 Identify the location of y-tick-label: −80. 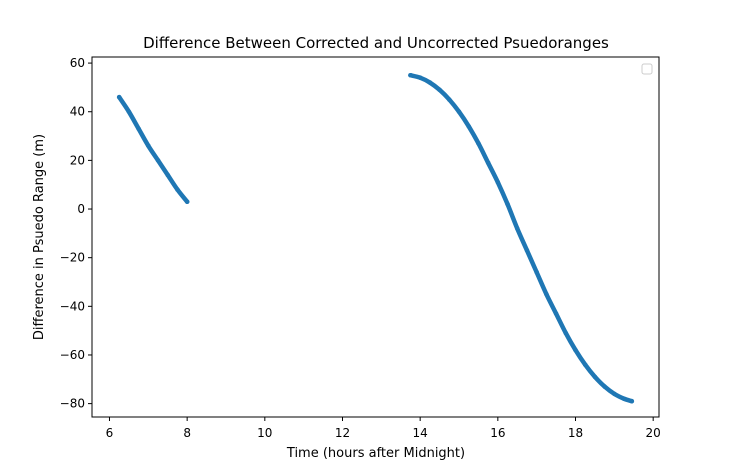
(72, 404).